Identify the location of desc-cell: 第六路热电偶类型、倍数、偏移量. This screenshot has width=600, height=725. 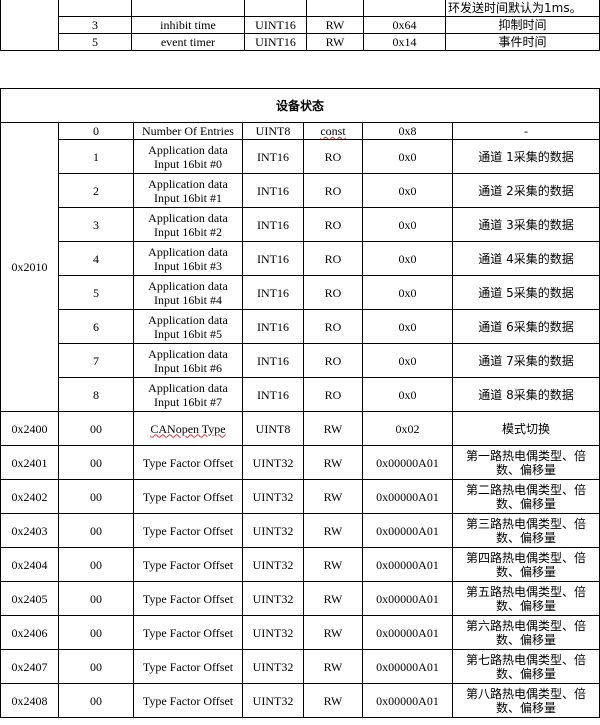
(526, 632).